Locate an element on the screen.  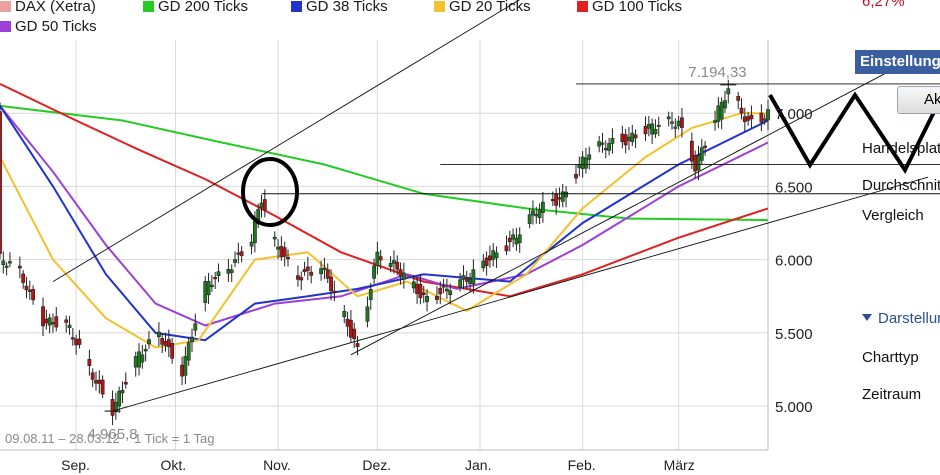
display-section-toggle: Darstellung is located at coordinates (901, 318).